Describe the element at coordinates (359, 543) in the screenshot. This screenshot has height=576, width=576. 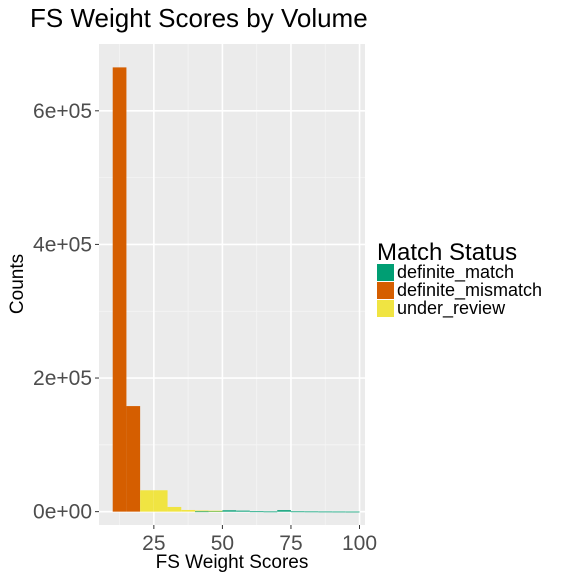
I see `x-tick-label: 100` at that location.